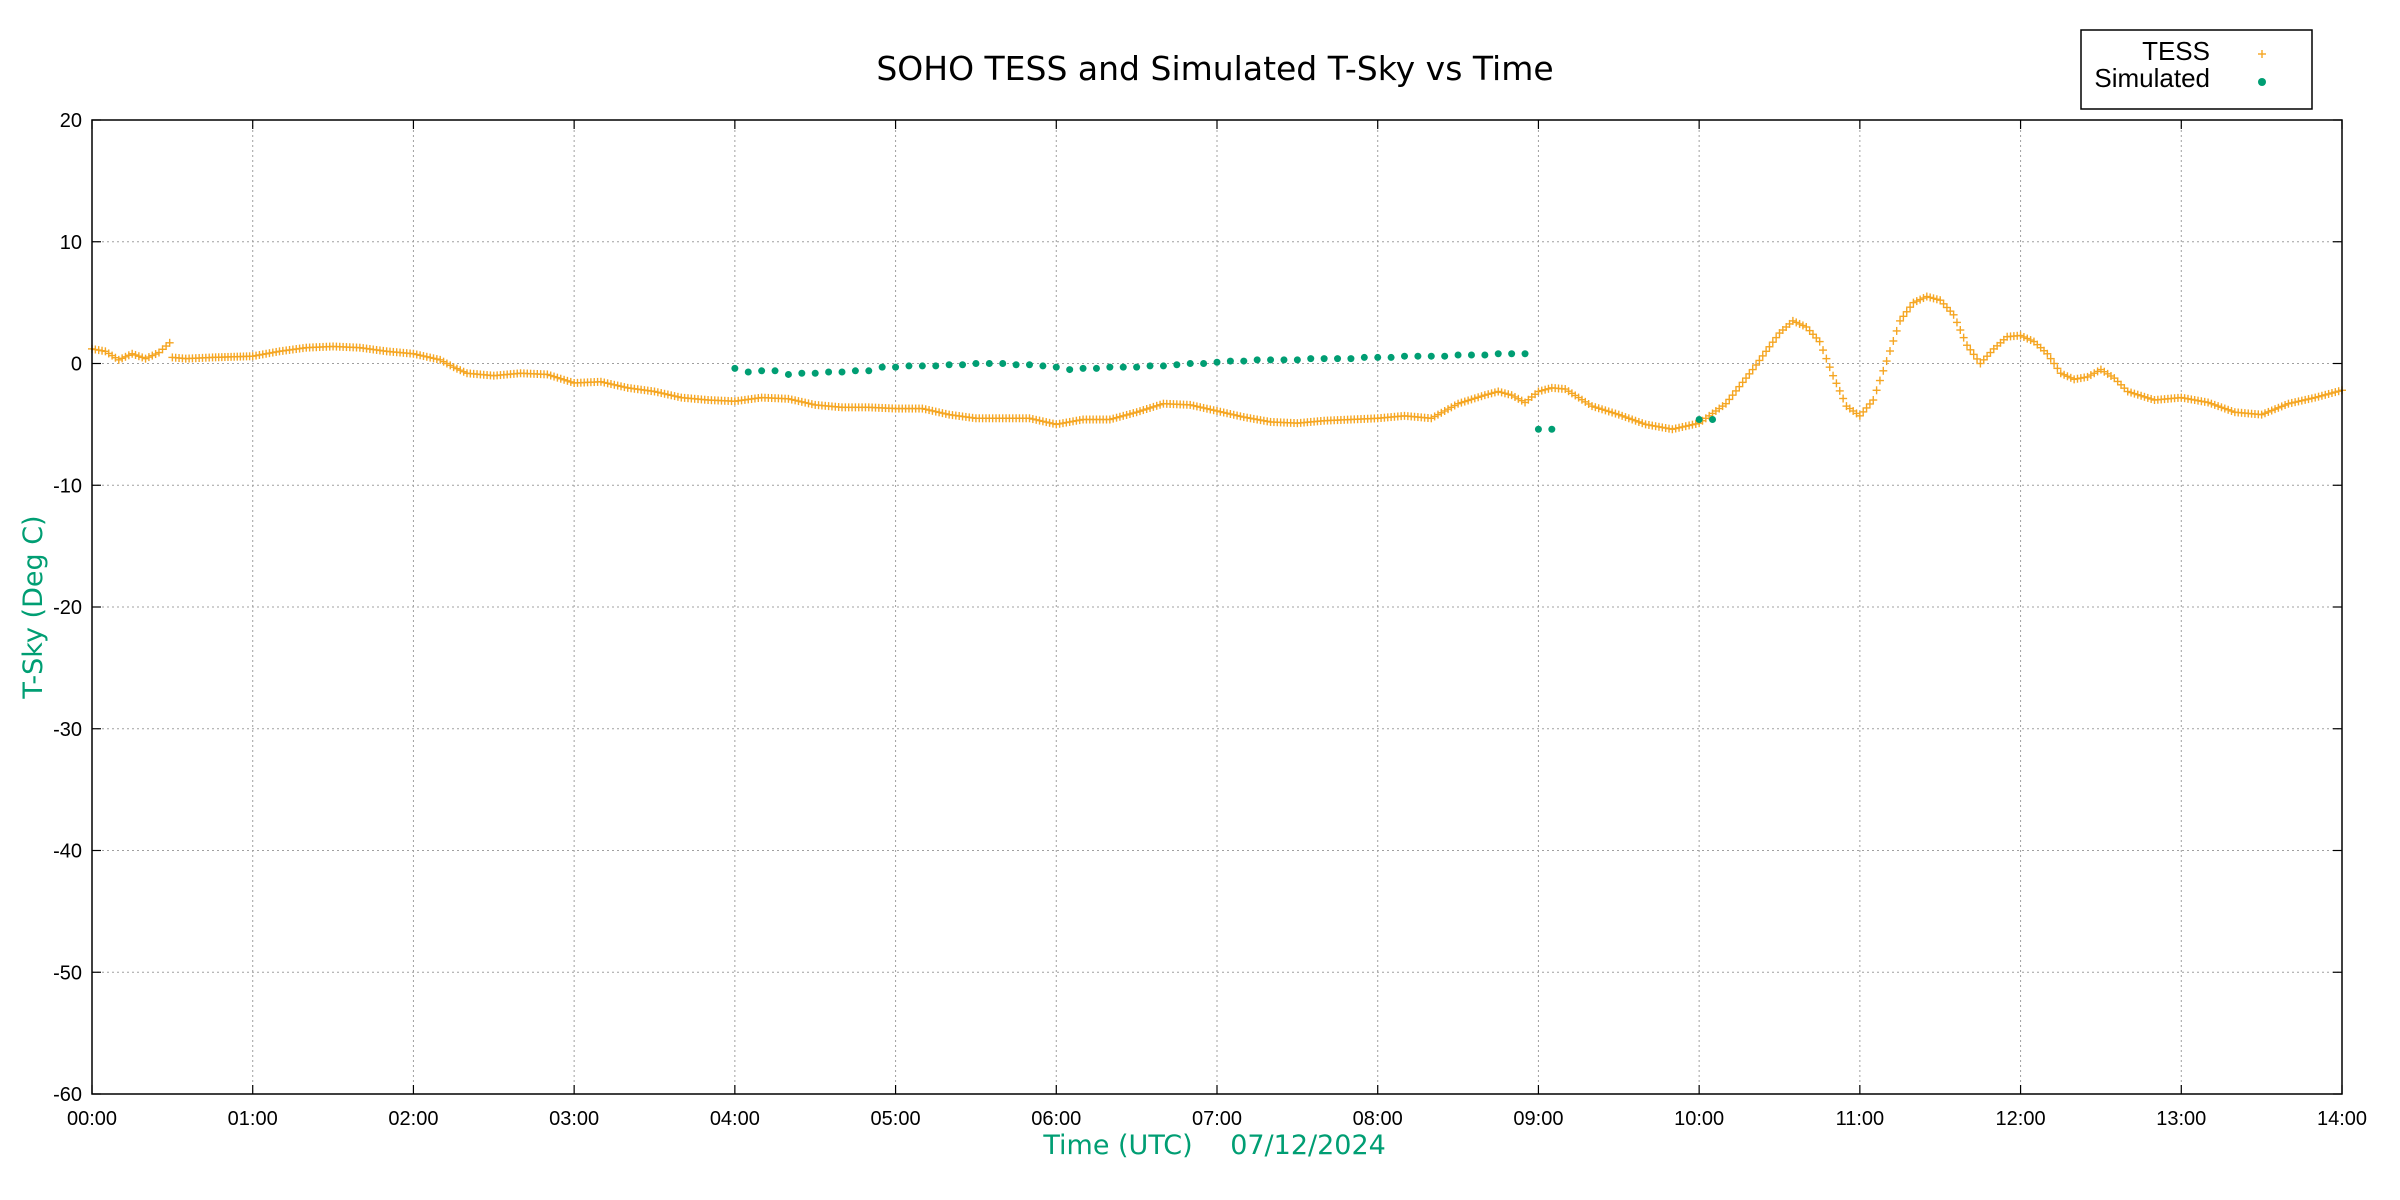  What do you see at coordinates (67, 730) in the screenshot?
I see `y-tick-label: -30` at bounding box center [67, 730].